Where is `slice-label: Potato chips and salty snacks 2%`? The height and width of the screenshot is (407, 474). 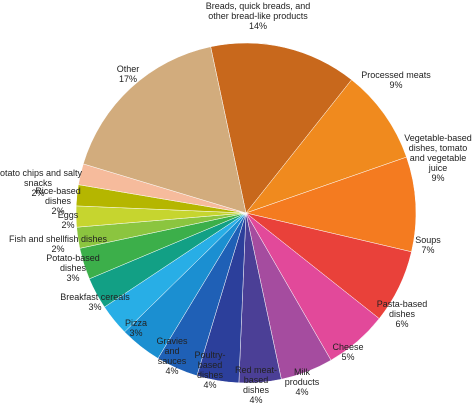 slice-label: Potato chips and salty snacks 2% is located at coordinates (44, 183).